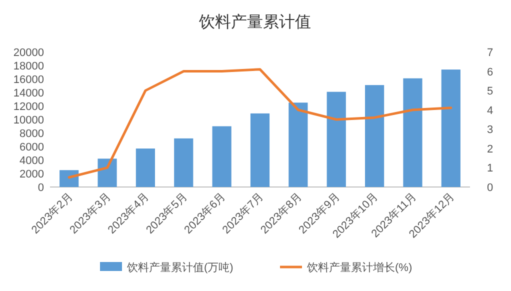 The height and width of the screenshot is (291, 511). I want to click on y-tick-label: 18000, so click(28, 66).